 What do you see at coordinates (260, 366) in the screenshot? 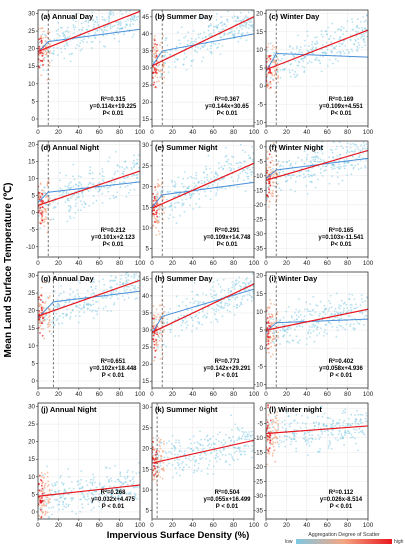
I see `y-tick-label: -5` at bounding box center [260, 366].